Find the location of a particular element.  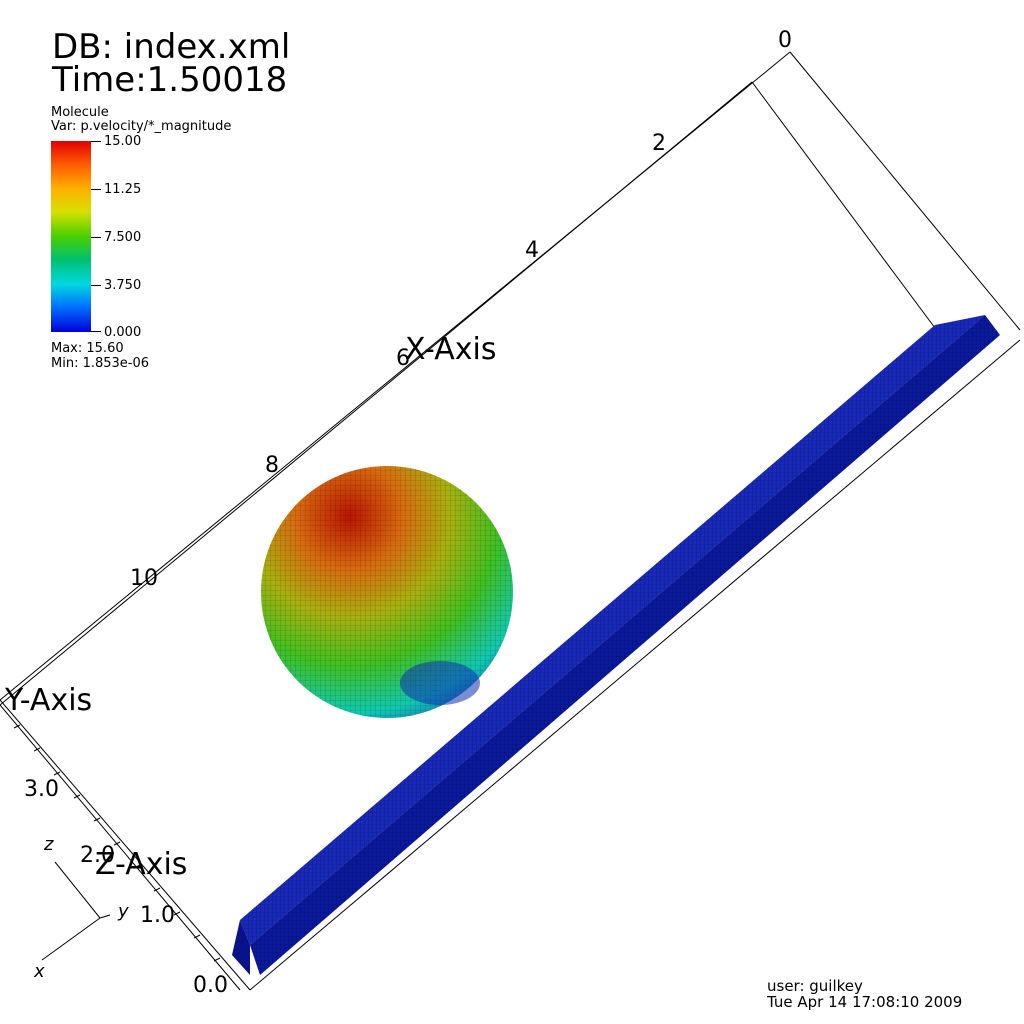

z-axis-tick-label: 3.0 is located at coordinates (41, 789).